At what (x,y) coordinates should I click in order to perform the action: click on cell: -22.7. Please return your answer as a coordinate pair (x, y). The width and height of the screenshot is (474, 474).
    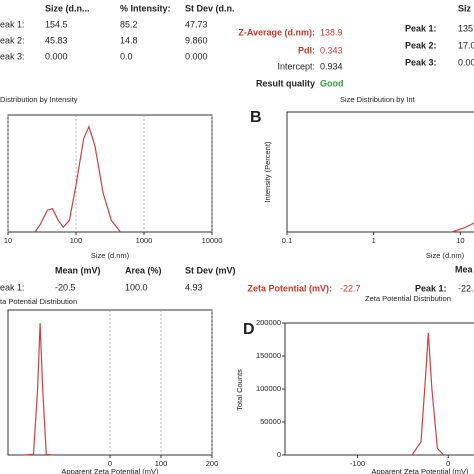
    Looking at the image, I should click on (466, 288).